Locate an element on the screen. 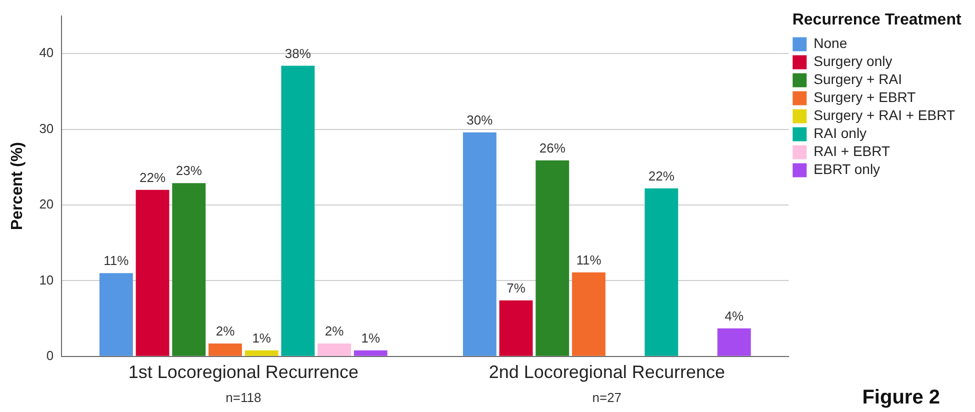 The width and height of the screenshot is (975, 412). text: n=27 is located at coordinates (607, 398).